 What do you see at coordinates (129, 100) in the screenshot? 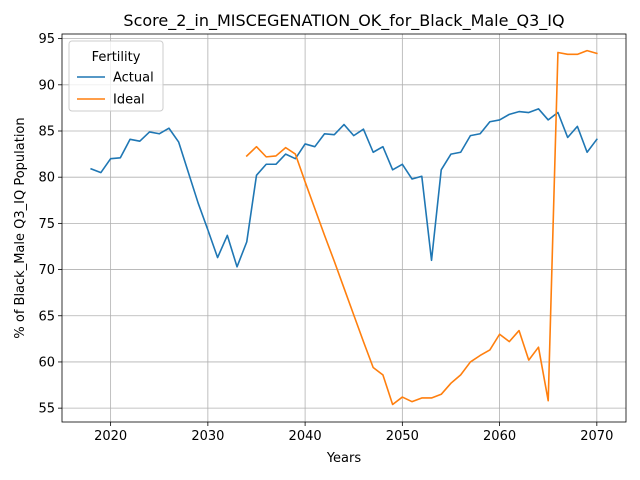
I see `legend-label: Ideal` at bounding box center [129, 100].